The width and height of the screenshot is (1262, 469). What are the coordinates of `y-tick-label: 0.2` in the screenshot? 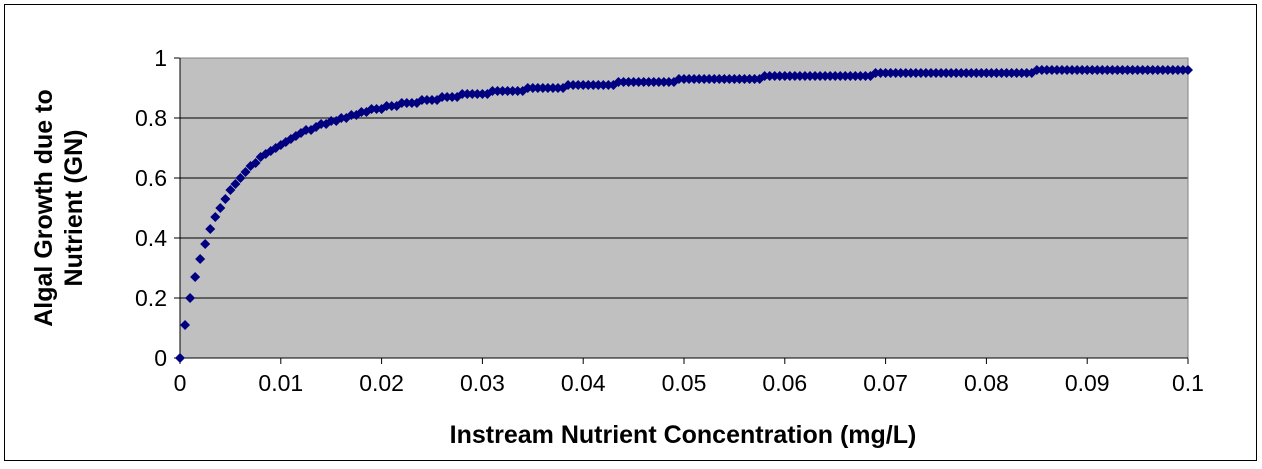 It's located at (151, 298).